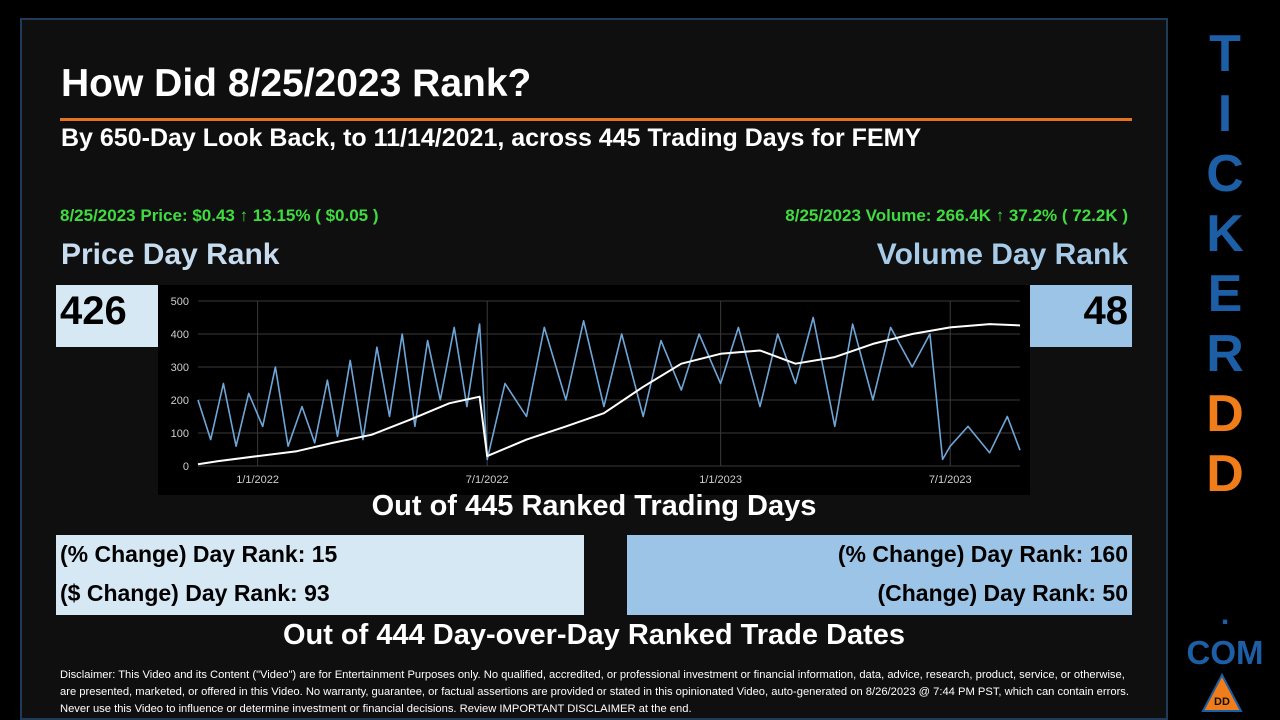 The width and height of the screenshot is (1280, 720). What do you see at coordinates (199, 554) in the screenshot?
I see `percent-change-rank: (% Change) Day Rank: 15` at bounding box center [199, 554].